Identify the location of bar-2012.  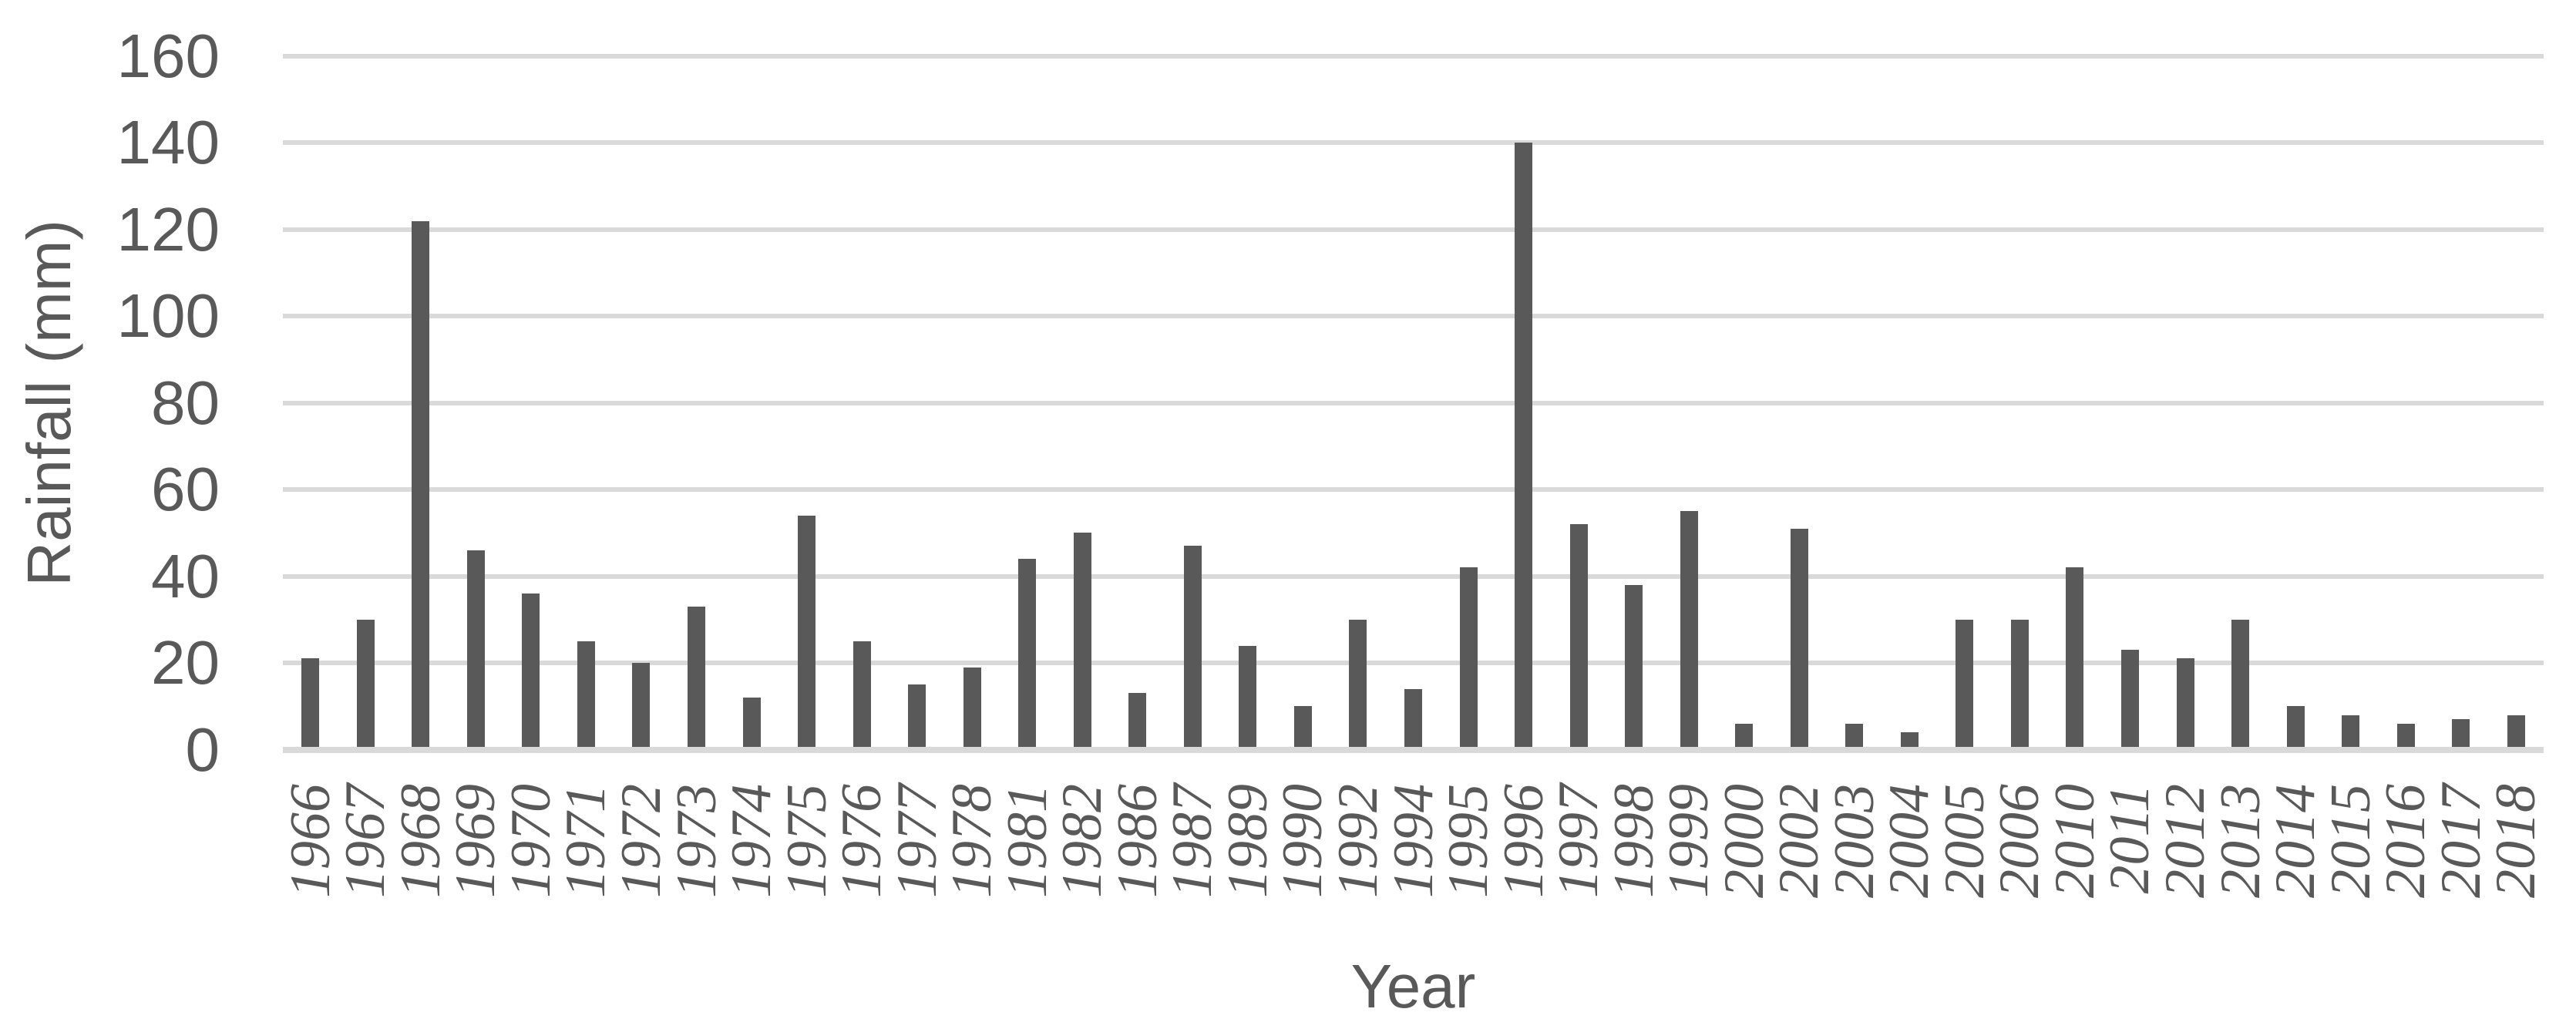
(2185, 705).